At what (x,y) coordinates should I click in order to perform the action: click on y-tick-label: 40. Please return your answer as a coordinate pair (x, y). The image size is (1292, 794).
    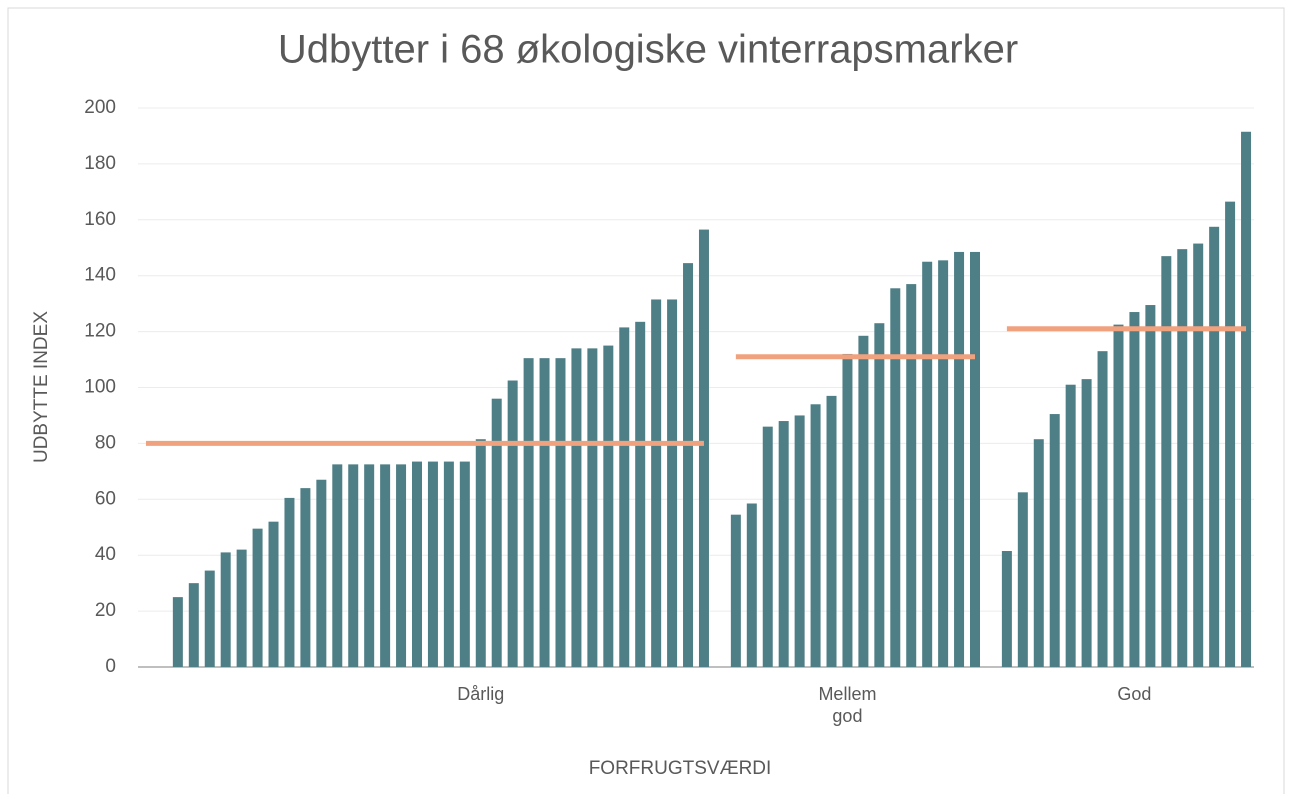
    Looking at the image, I should click on (105, 554).